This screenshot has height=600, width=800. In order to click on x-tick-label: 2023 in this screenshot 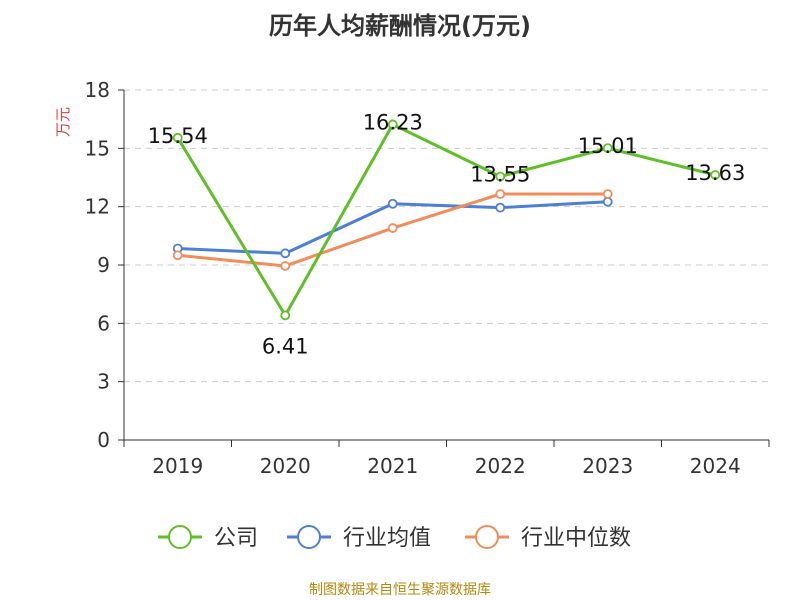, I will do `click(607, 466)`.